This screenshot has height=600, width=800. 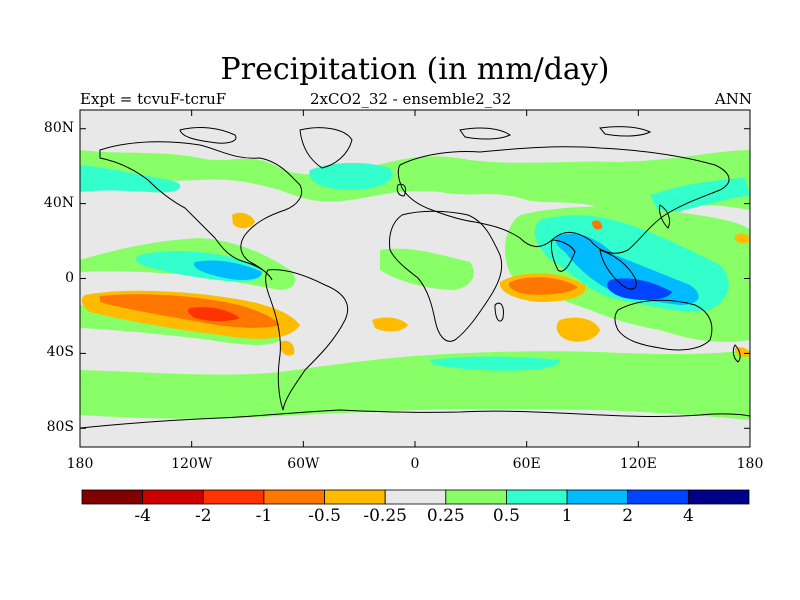 I want to click on precip-decrease-region-westpacific, so click(x=742, y=238).